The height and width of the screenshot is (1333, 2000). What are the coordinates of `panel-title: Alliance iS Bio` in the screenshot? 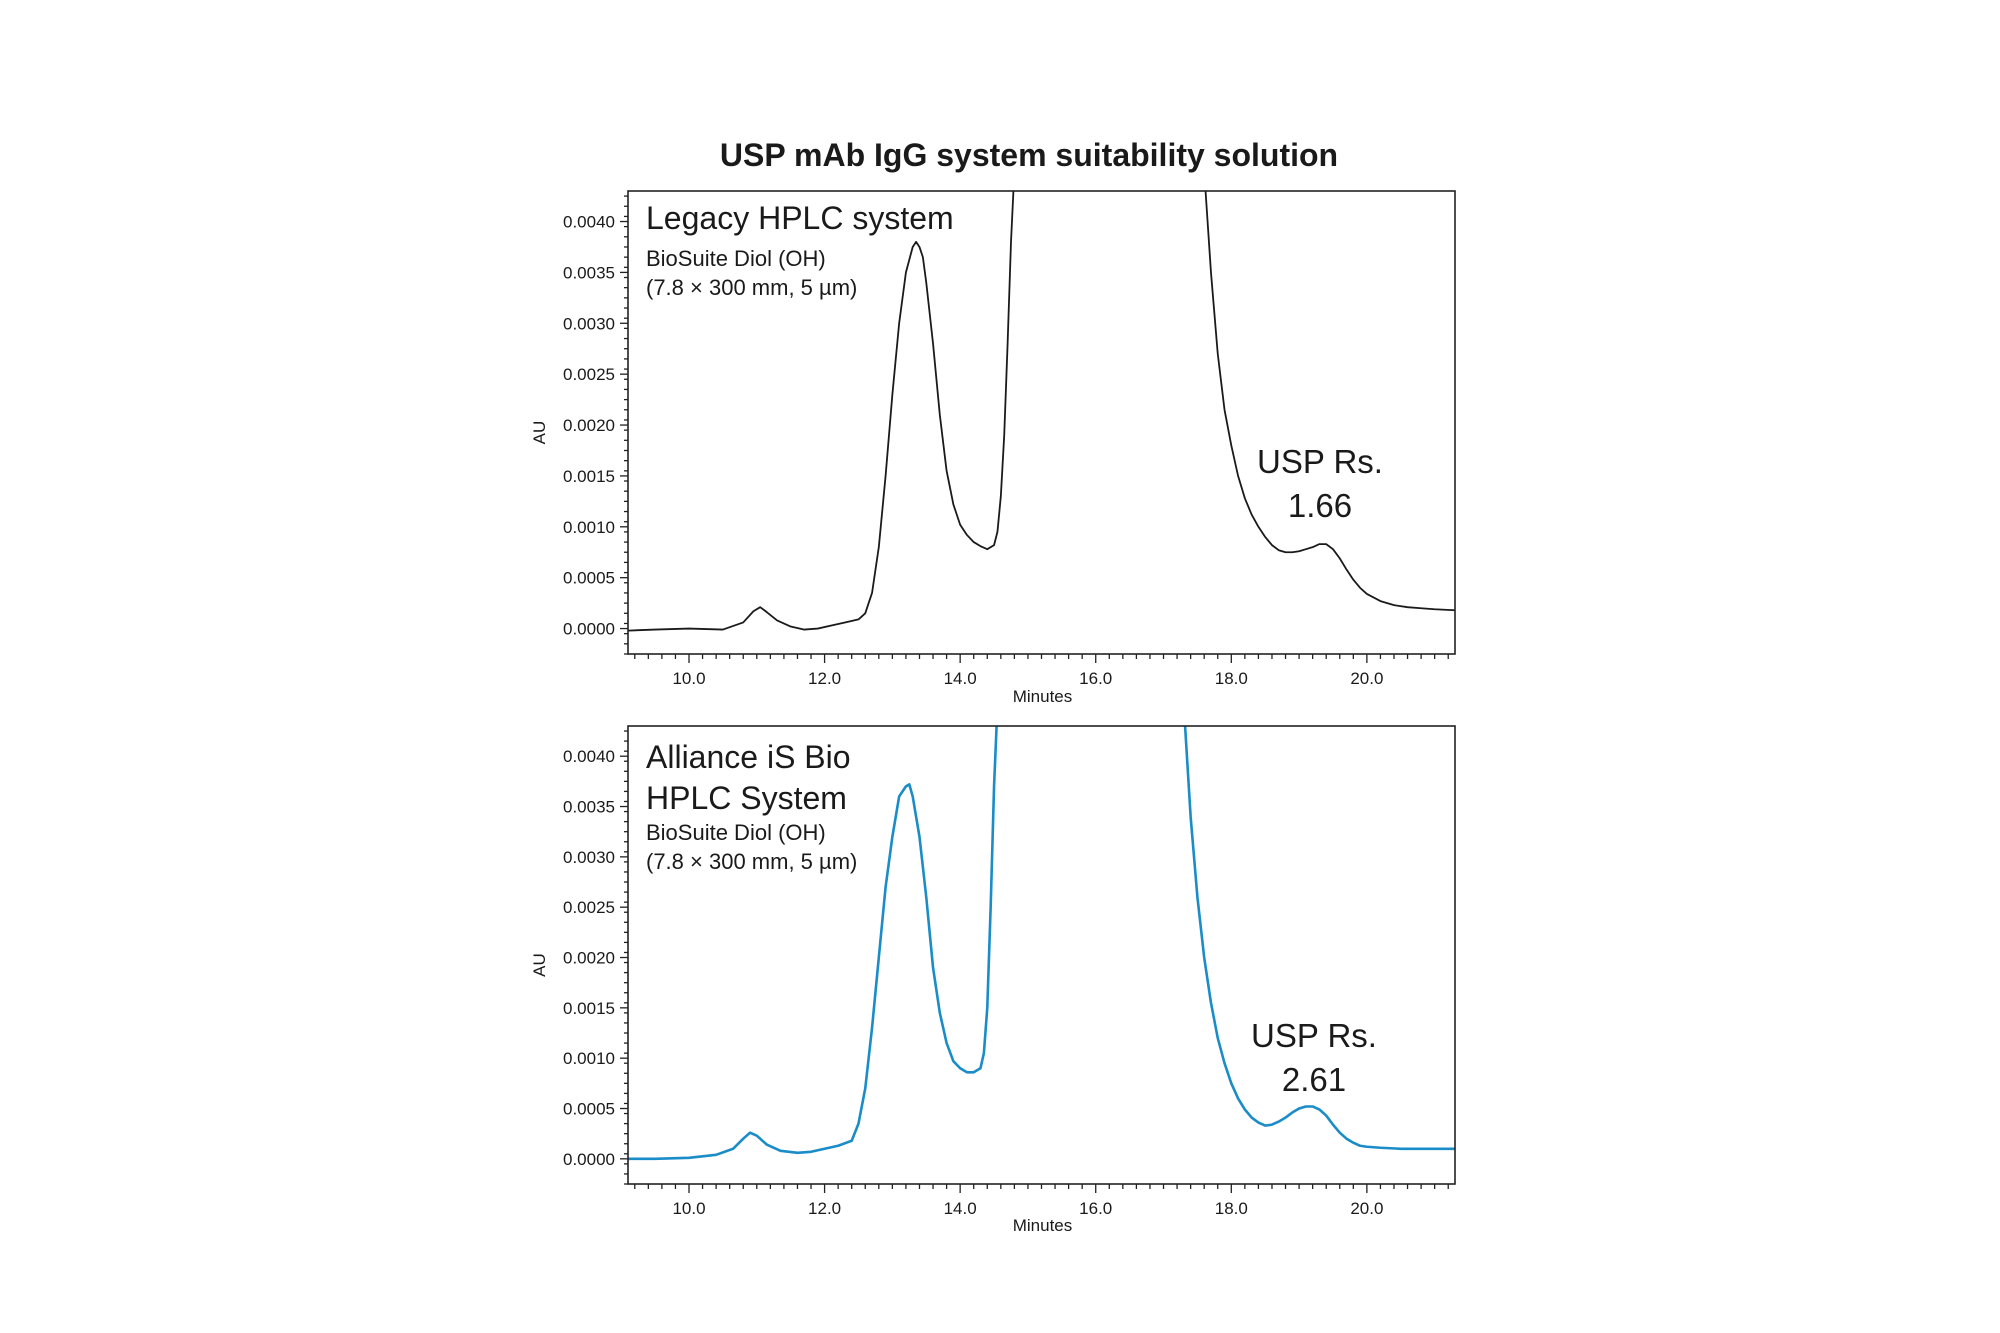 It's located at (748, 757).